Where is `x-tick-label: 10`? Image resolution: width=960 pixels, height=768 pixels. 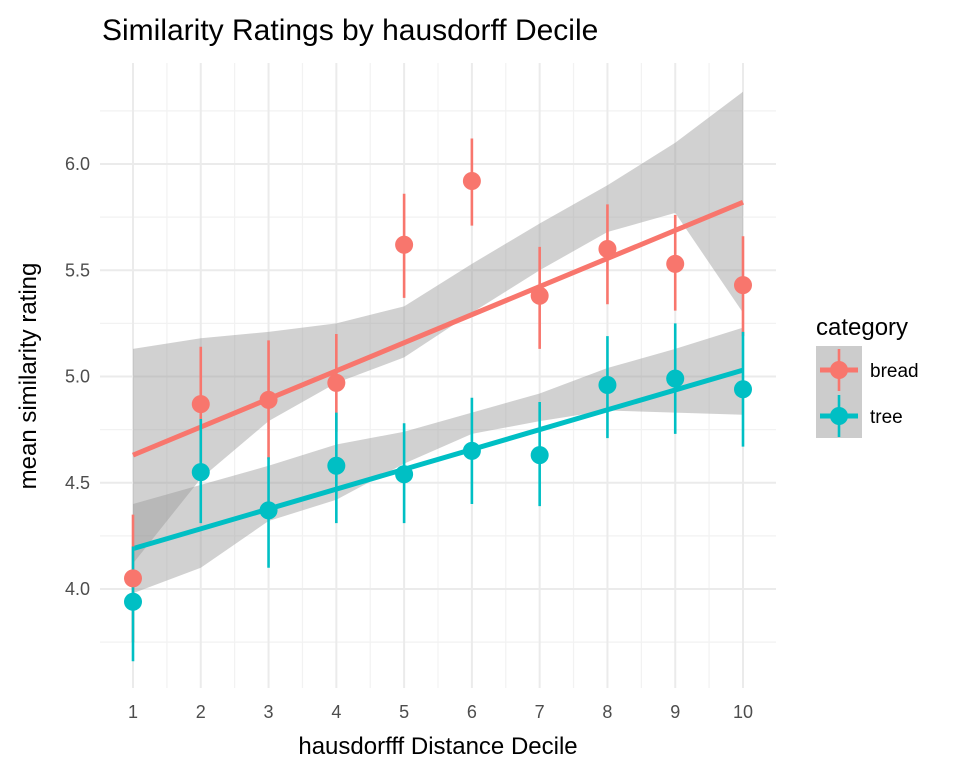
x-tick-label: 10 is located at coordinates (743, 712).